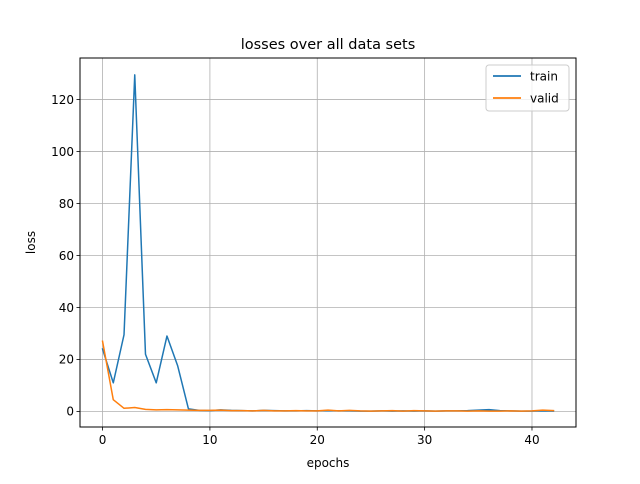  What do you see at coordinates (70, 412) in the screenshot?
I see `y-tick-label: 0` at bounding box center [70, 412].